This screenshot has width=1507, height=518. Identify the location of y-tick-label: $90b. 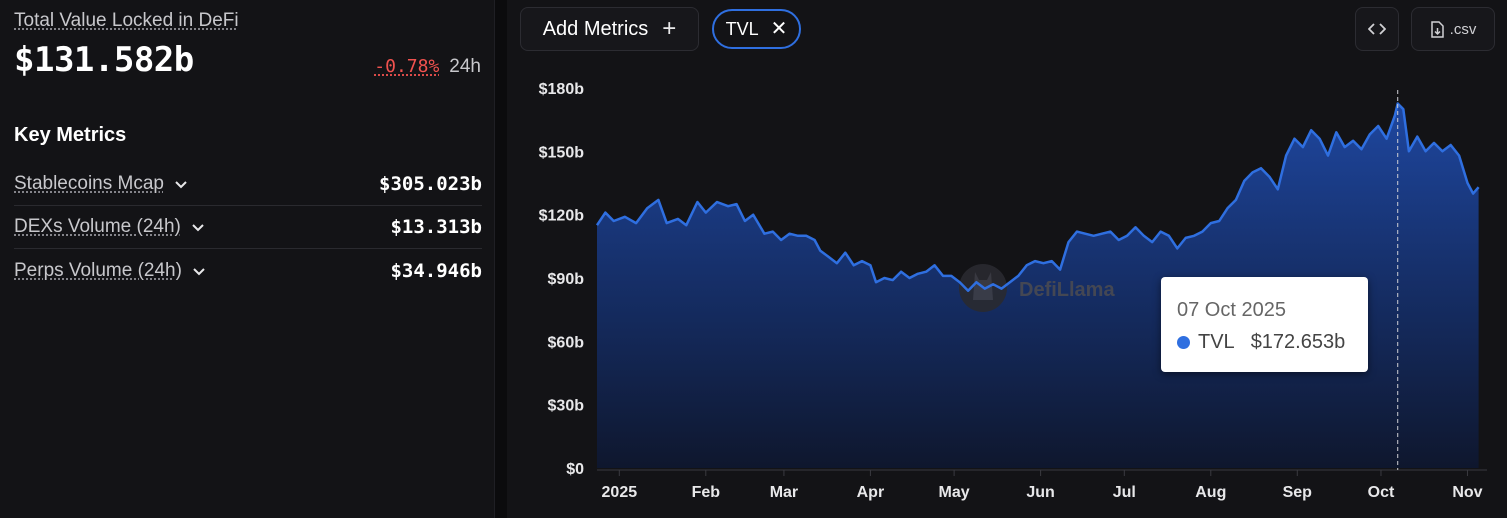
(566, 279).